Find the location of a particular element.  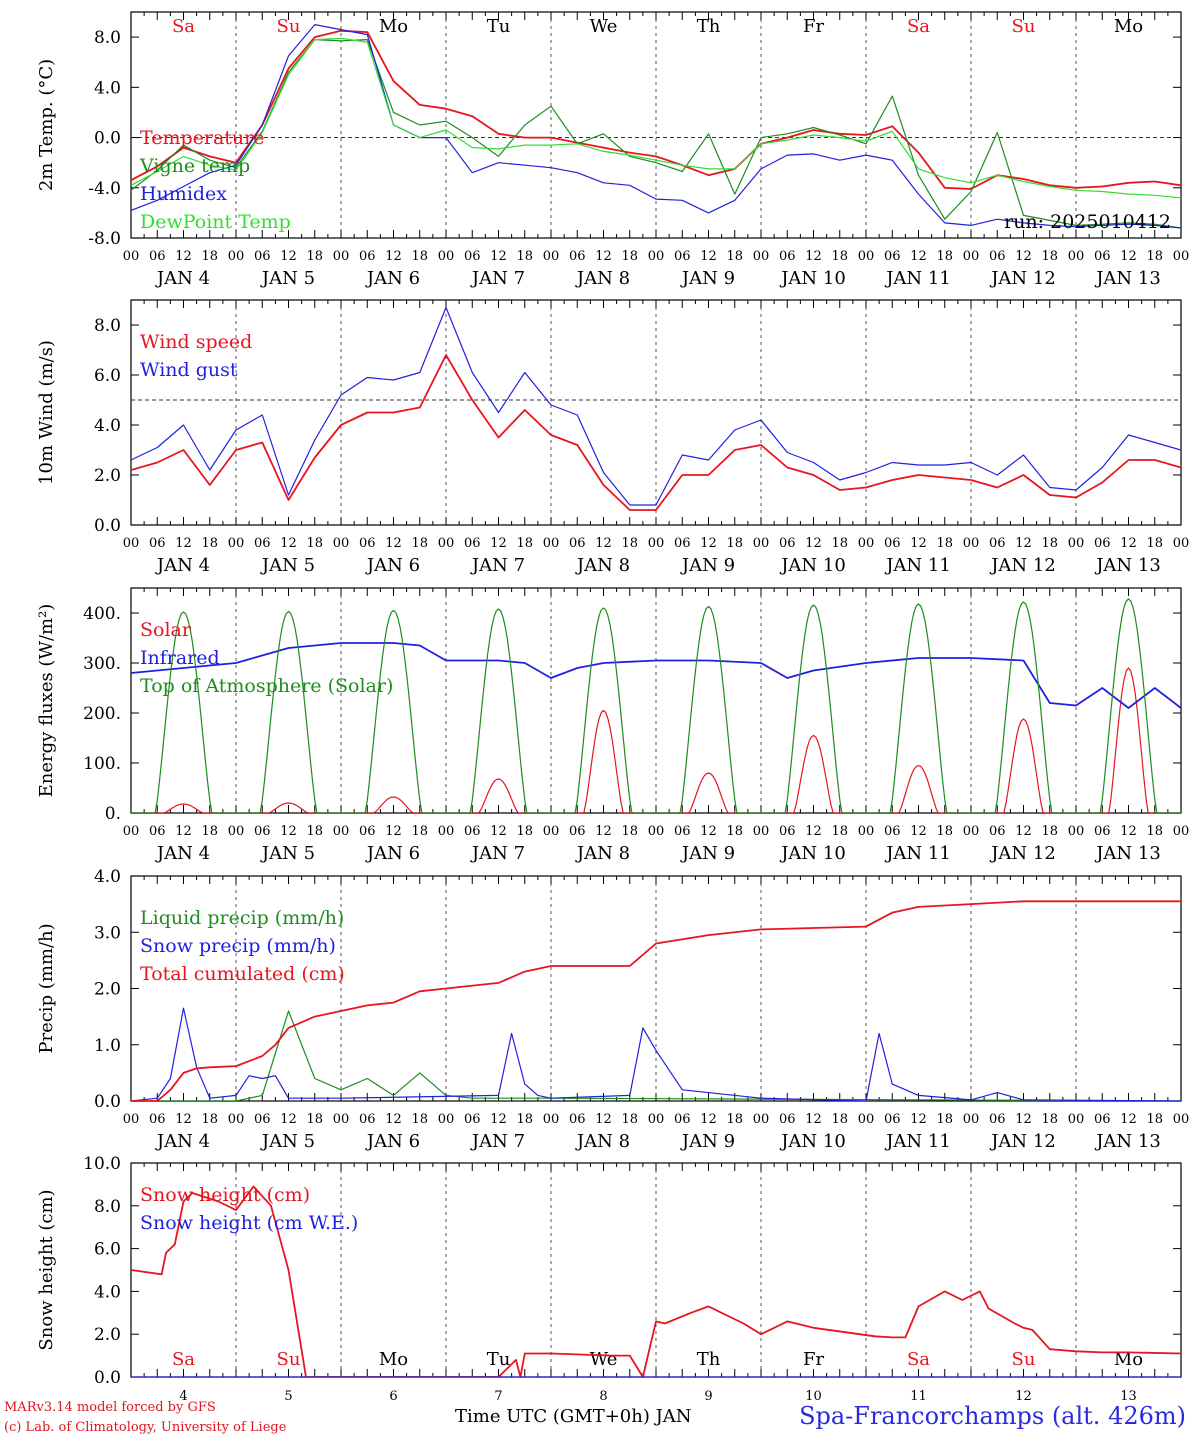

series-line-dewpoint-temp is located at coordinates (656, 118).